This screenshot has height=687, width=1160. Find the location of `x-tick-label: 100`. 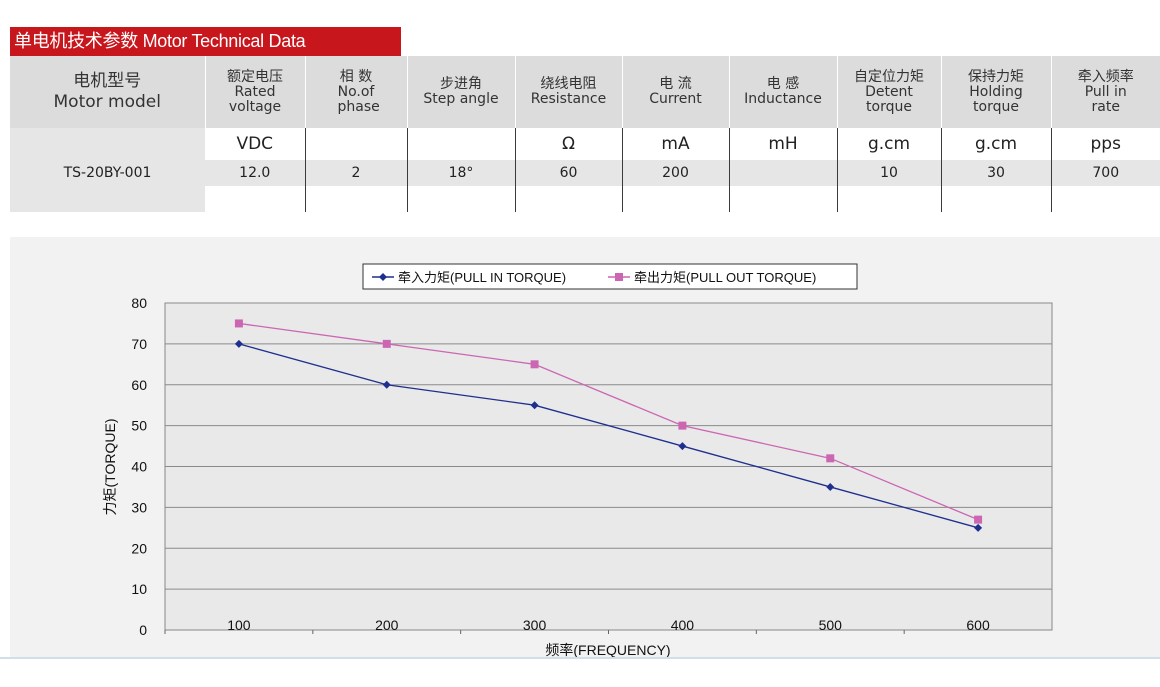

x-tick-label: 100 is located at coordinates (239, 625).